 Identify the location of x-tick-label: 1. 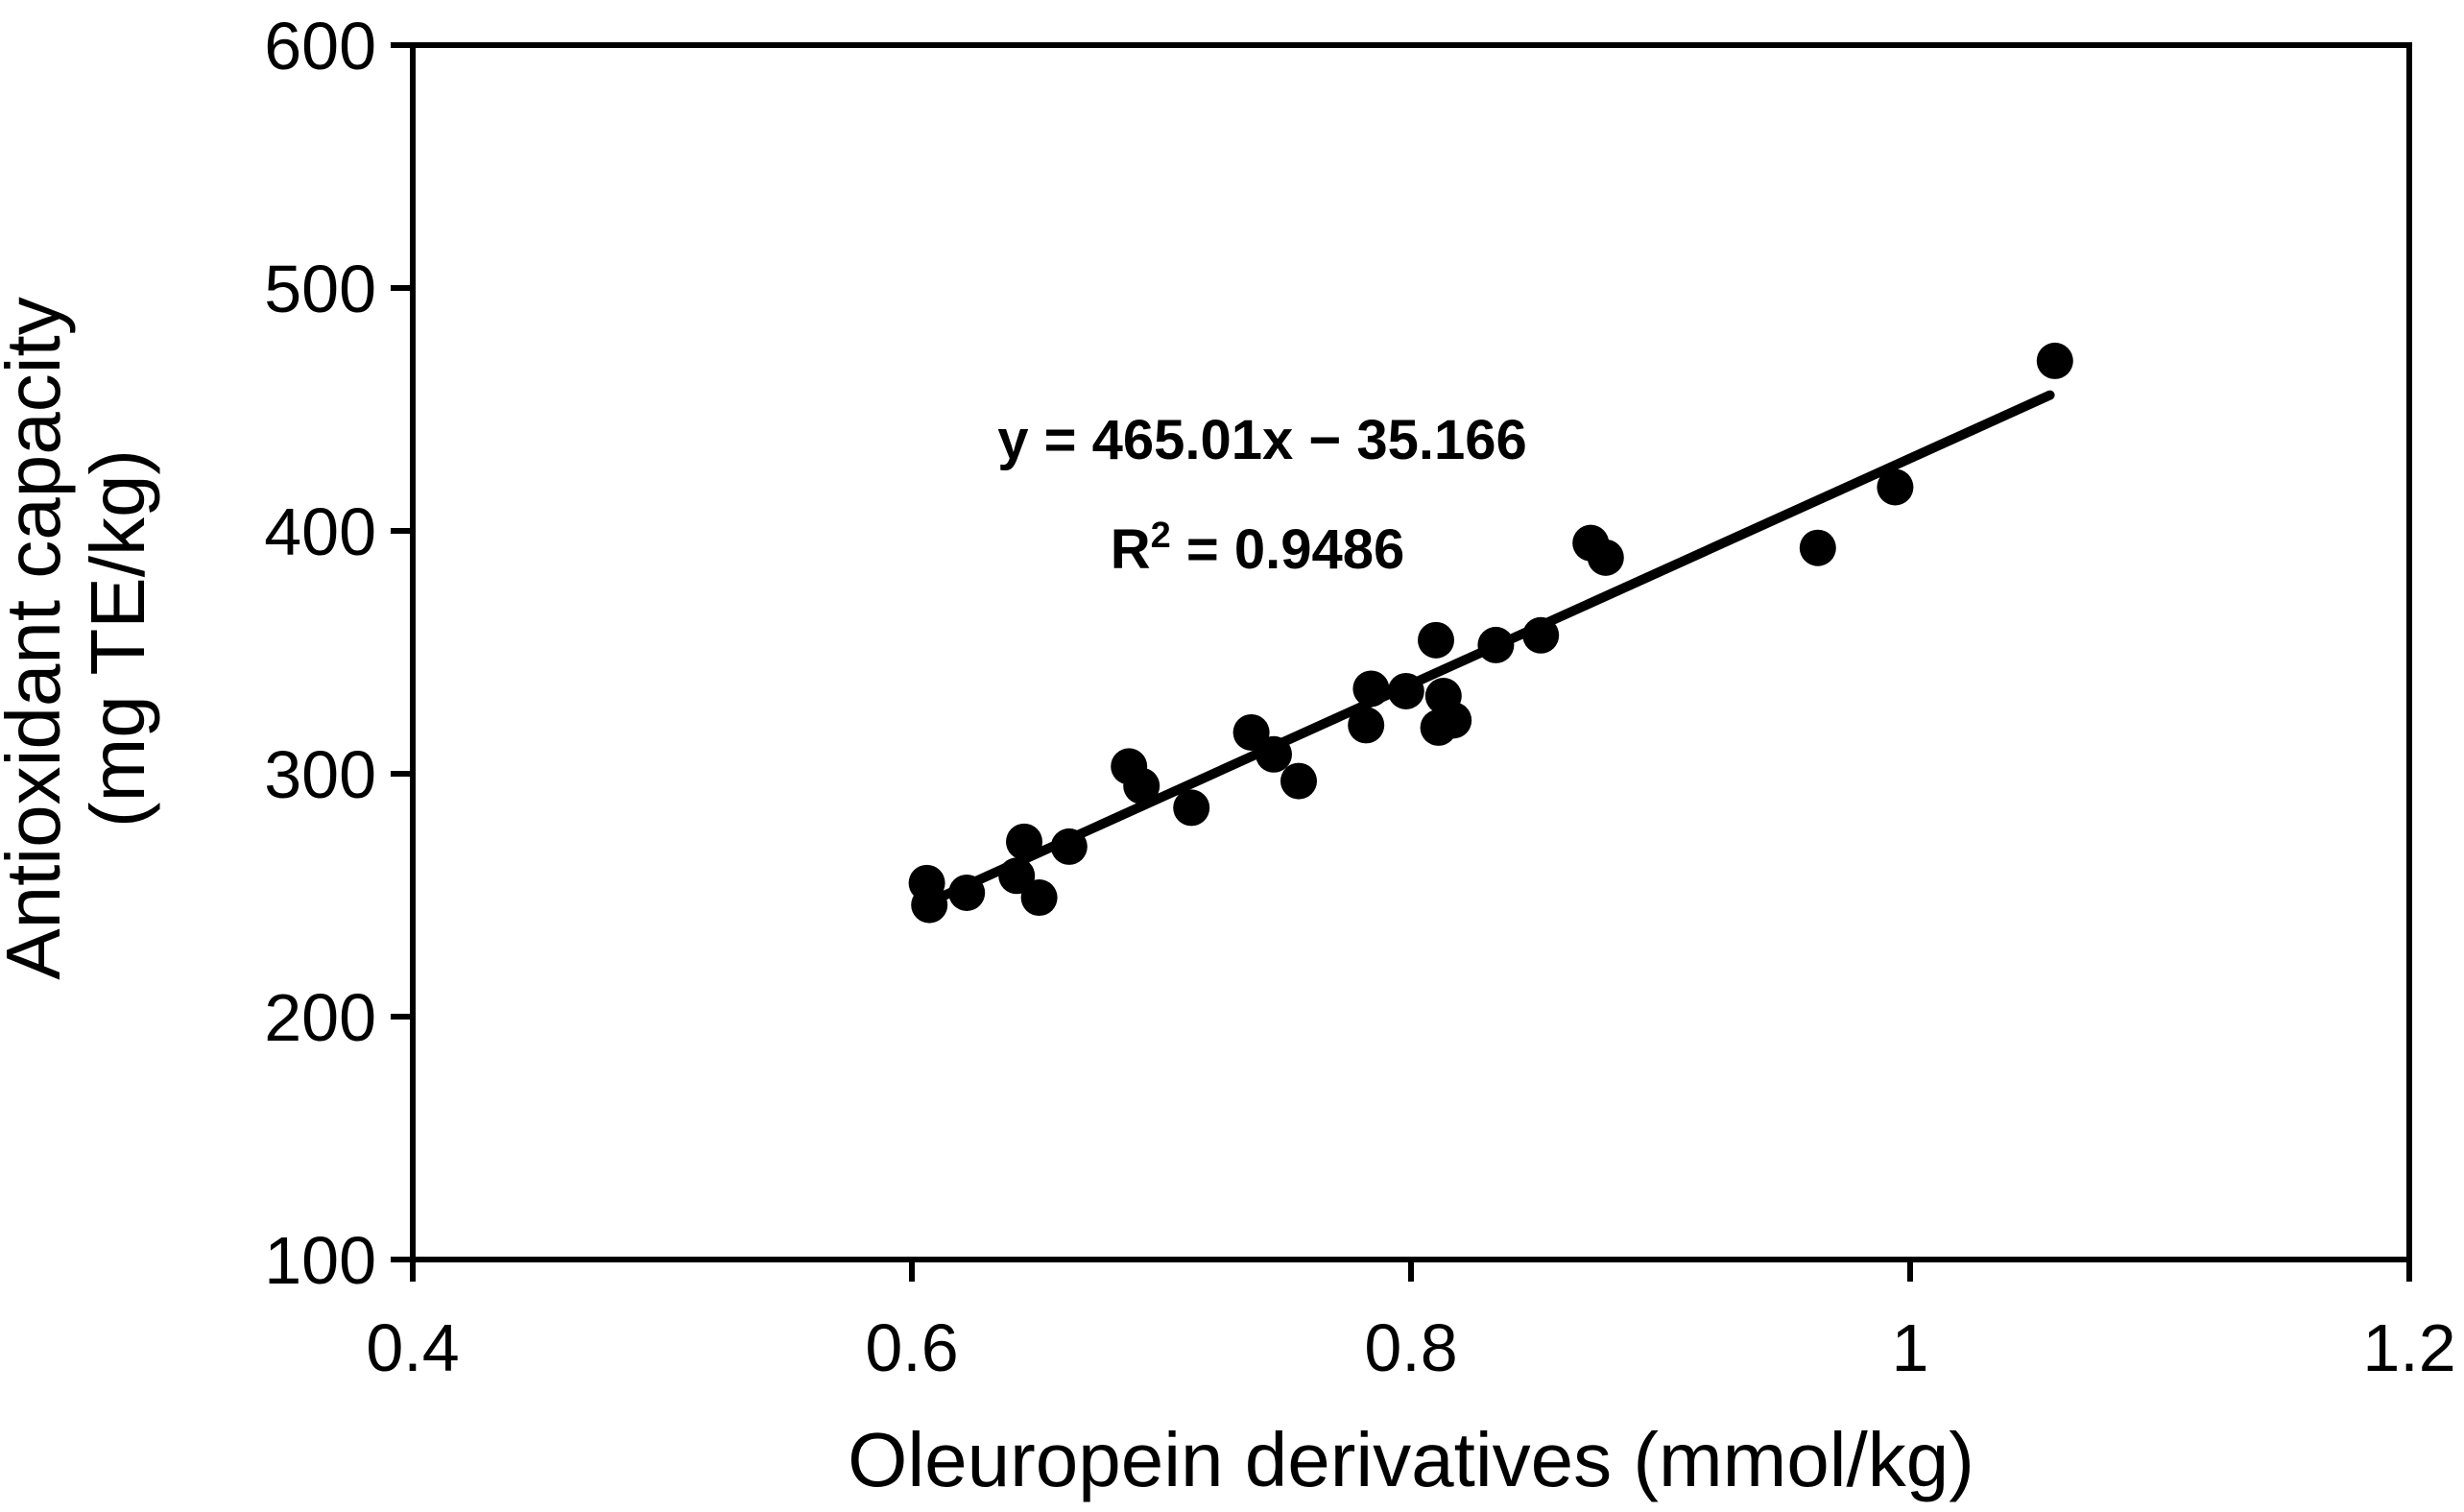
(1910, 1347).